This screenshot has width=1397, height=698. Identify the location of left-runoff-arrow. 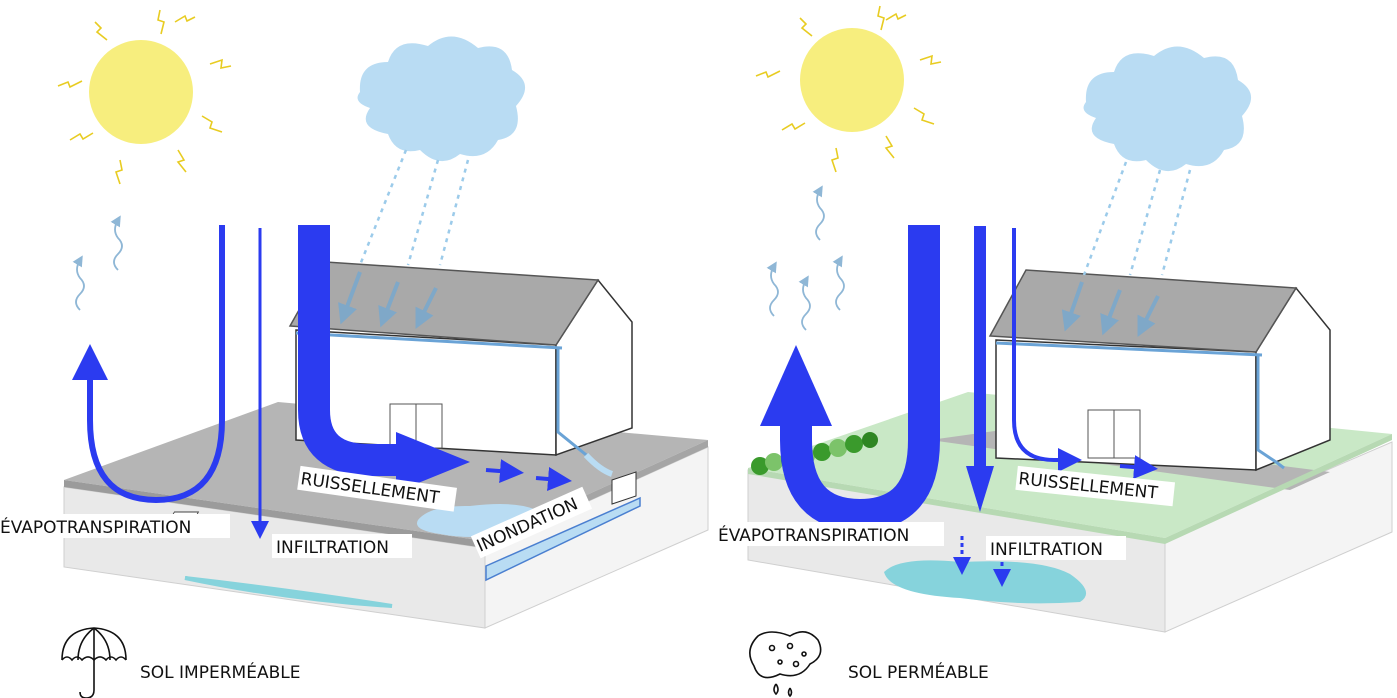
(359, 350).